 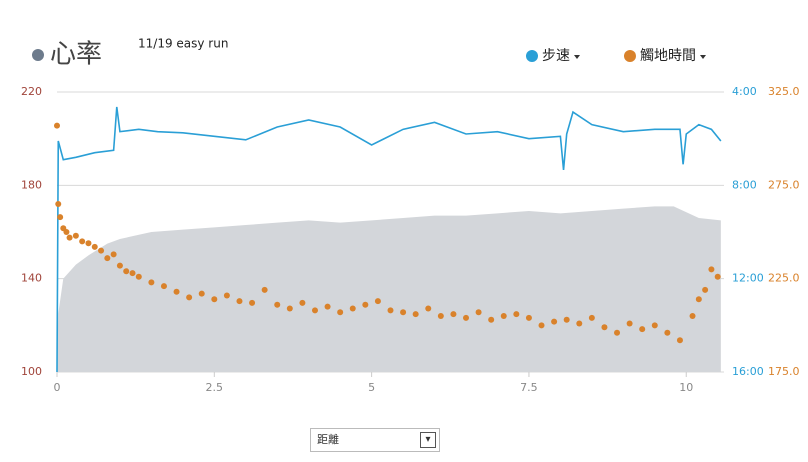 I want to click on y3ticks-label: 325.0, so click(x=784, y=91).